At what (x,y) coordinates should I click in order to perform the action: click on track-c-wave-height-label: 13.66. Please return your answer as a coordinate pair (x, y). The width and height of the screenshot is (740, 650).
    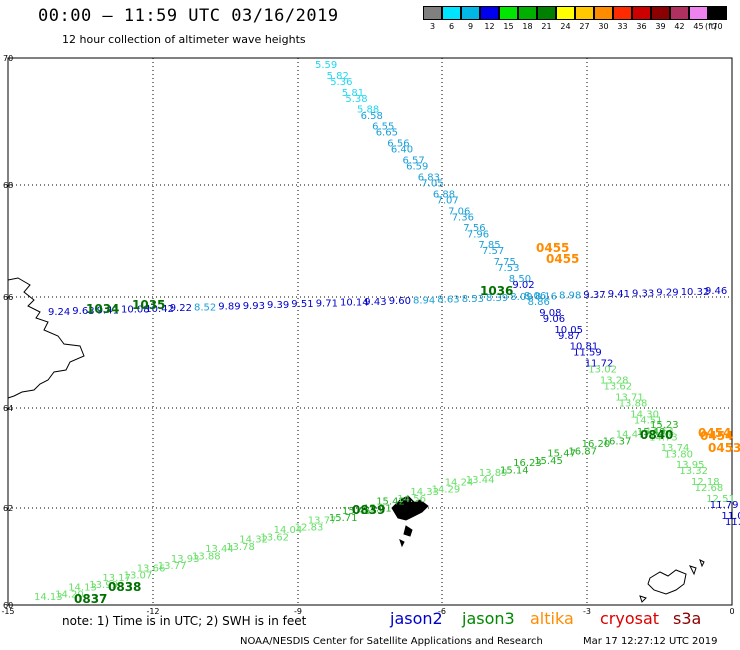
    Looking at the image, I should click on (151, 568).